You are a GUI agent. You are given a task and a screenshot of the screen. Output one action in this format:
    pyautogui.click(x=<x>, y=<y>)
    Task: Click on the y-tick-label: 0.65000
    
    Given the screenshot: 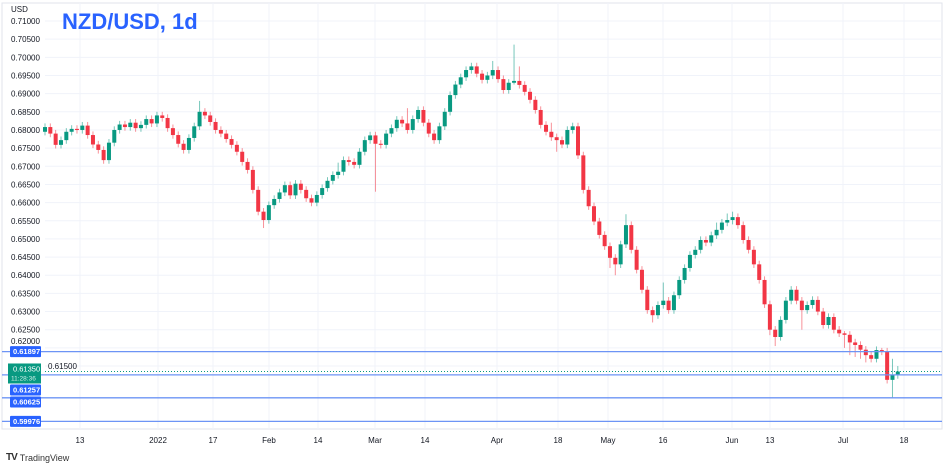 What is the action you would take?
    pyautogui.click(x=25, y=239)
    